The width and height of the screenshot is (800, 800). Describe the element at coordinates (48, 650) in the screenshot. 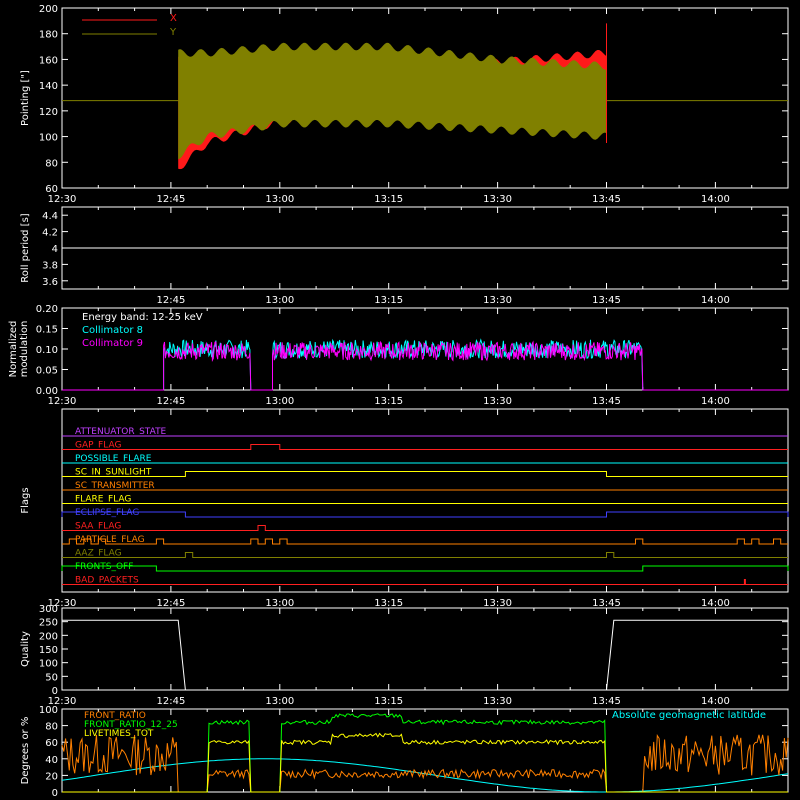

I see `quality-ytick-label: 150` at that location.